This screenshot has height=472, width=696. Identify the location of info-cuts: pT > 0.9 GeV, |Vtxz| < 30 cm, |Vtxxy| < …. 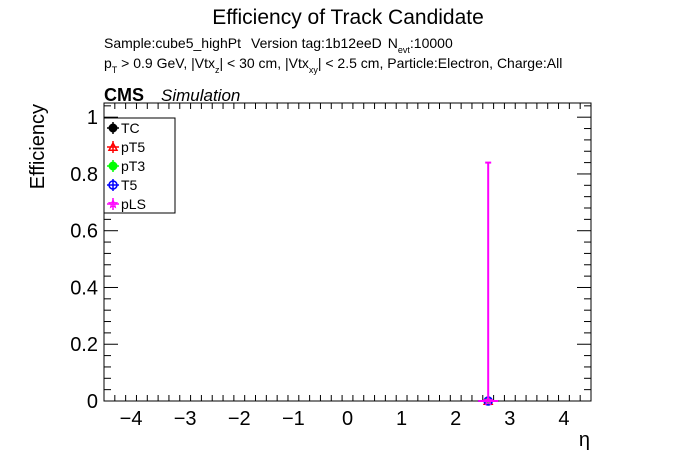
(333, 65).